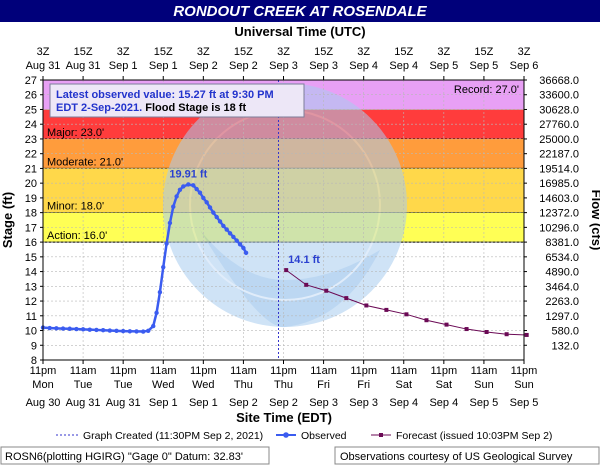 This screenshot has height=465, width=600. I want to click on top-tick-date-12: Sep 6, so click(524, 66).